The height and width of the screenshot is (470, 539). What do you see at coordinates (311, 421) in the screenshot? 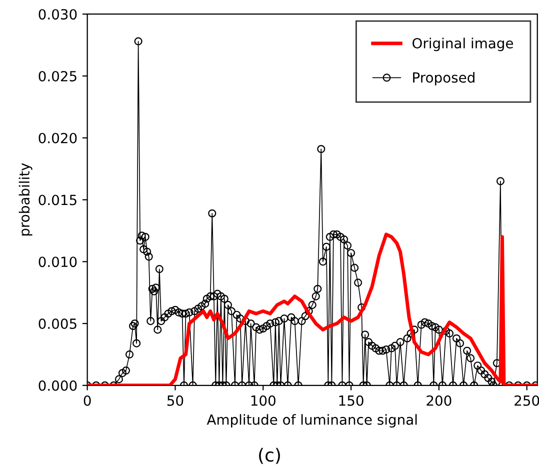
I see `x-axis-title: Amplitude of luminance signal` at bounding box center [311, 421].